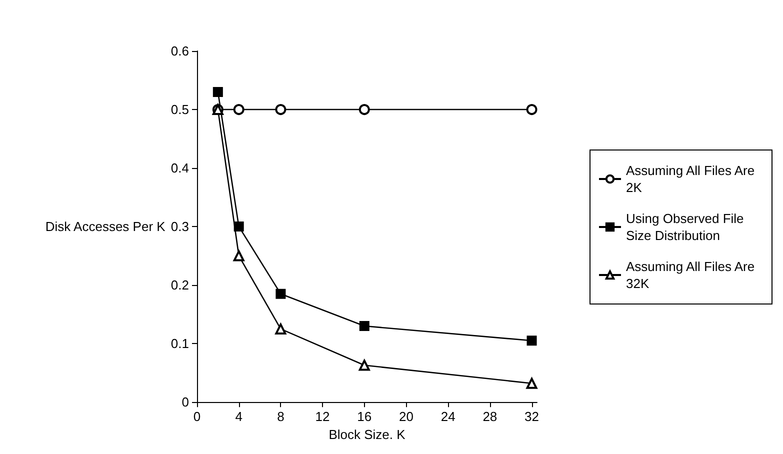 This screenshot has width=783, height=454. I want to click on y-tick-label: 0.5, so click(179, 110).